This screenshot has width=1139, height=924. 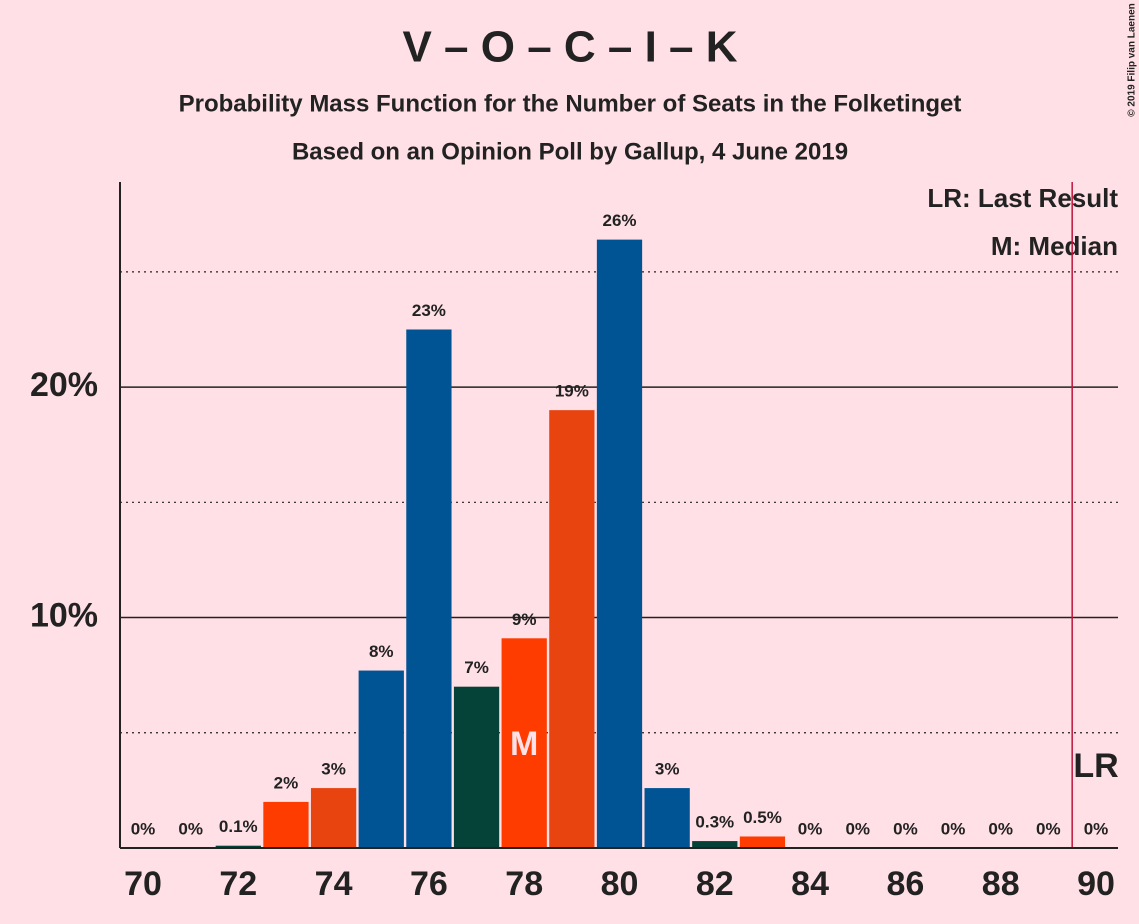 What do you see at coordinates (1095, 766) in the screenshot?
I see `last-result-marker: LR` at bounding box center [1095, 766].